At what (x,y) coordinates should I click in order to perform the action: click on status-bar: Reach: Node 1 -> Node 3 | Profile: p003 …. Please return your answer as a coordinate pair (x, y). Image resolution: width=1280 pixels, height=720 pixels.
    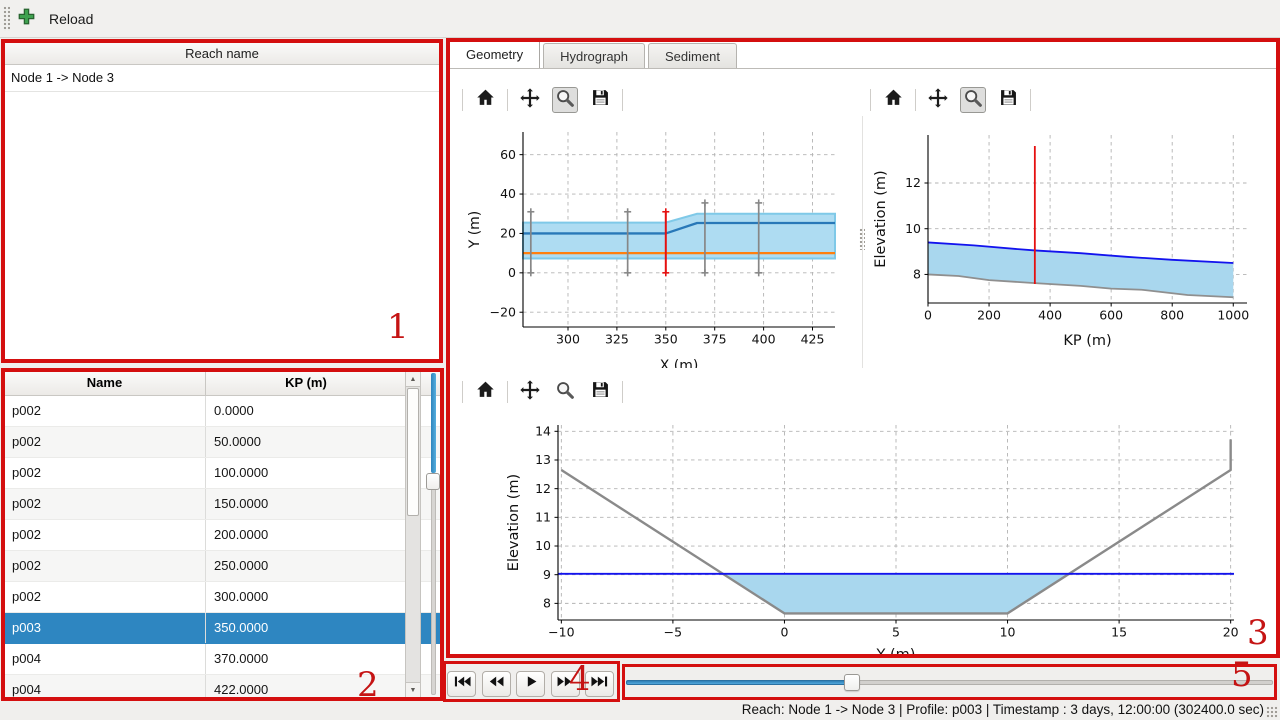
    Looking at the image, I should click on (640, 709).